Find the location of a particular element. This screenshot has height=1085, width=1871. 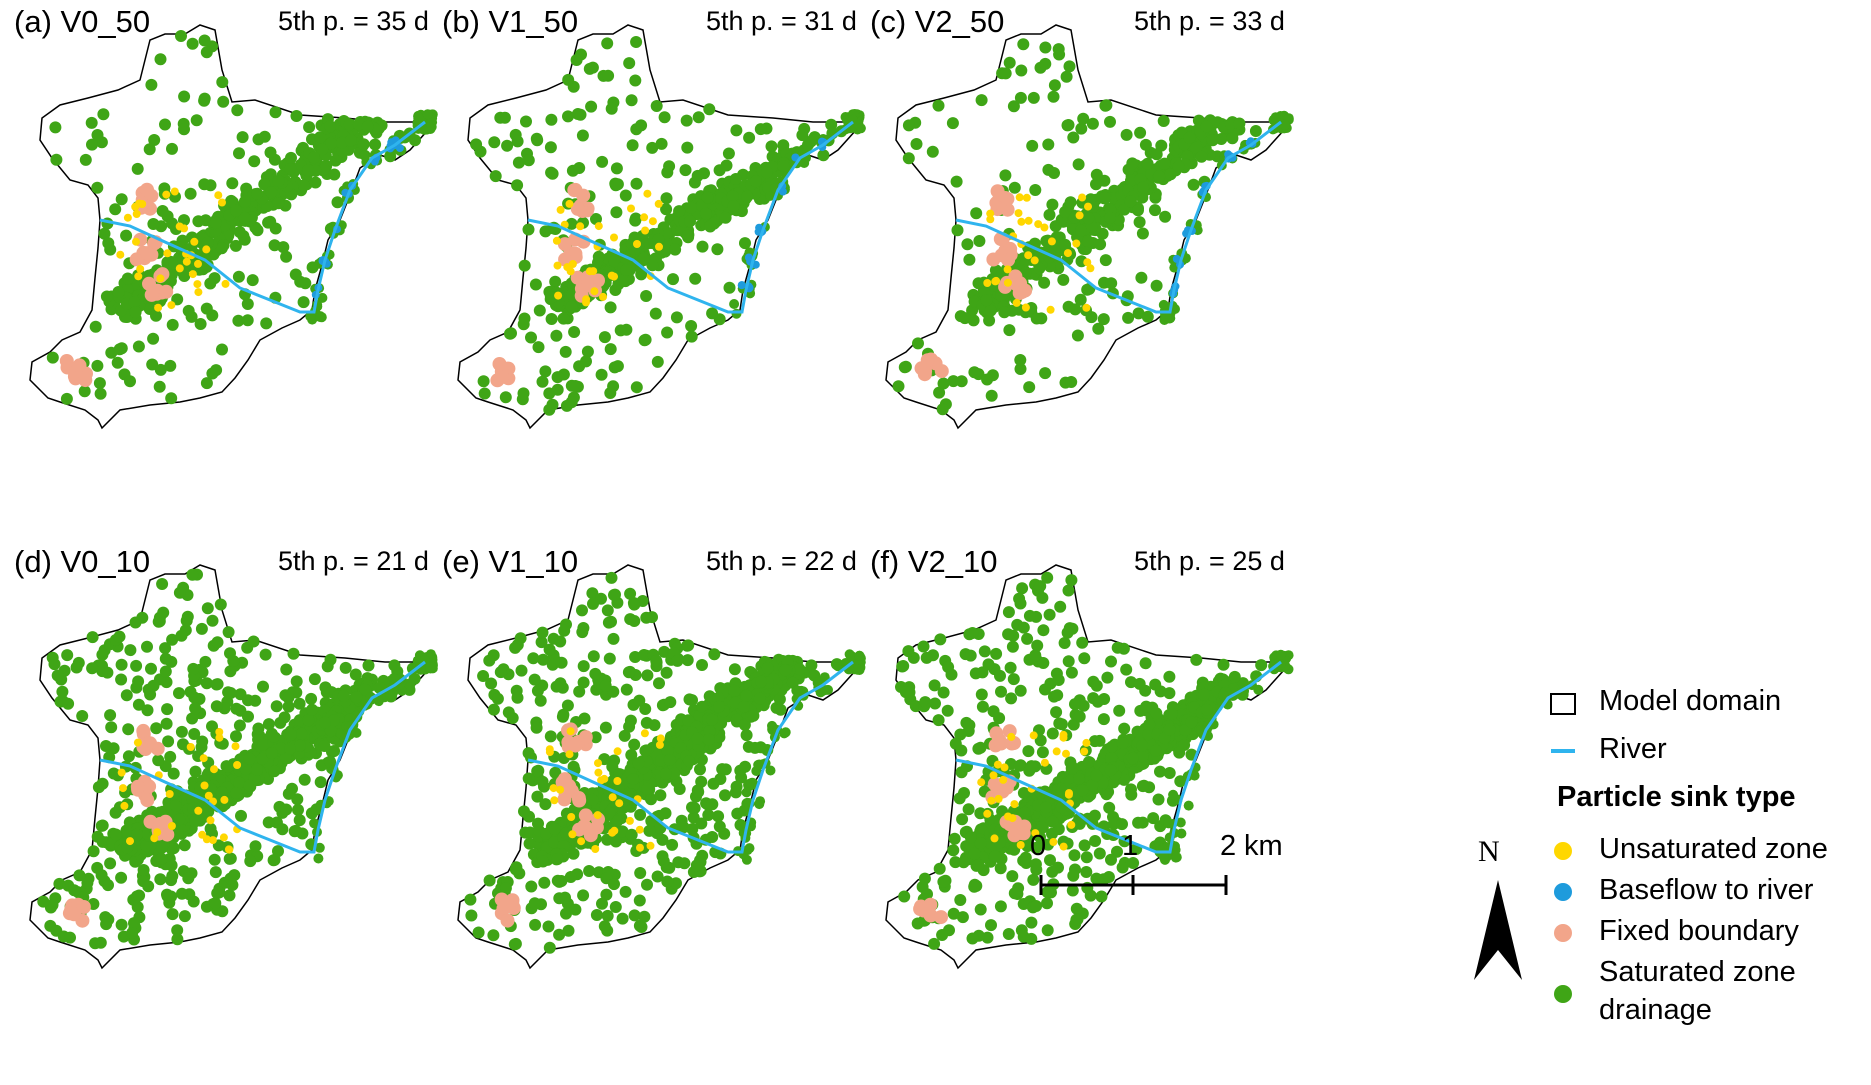

percentile-label: 5th p. = 31 d is located at coordinates (781, 21).